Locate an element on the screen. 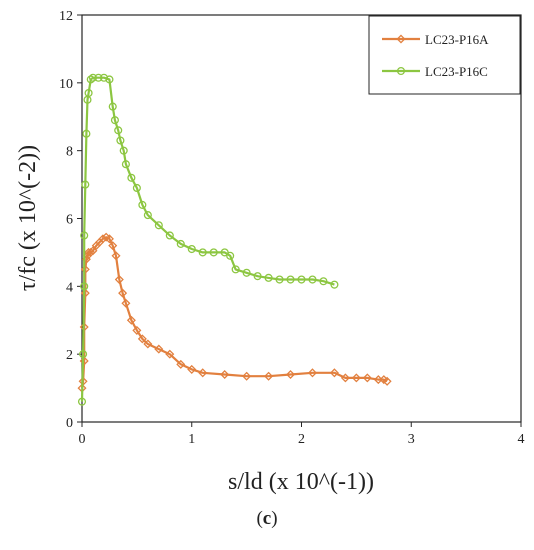 Image resolution: width=534 pixels, height=550 pixels. x-axis-ticks: 0 1 2 3 4 is located at coordinates (302, 434).